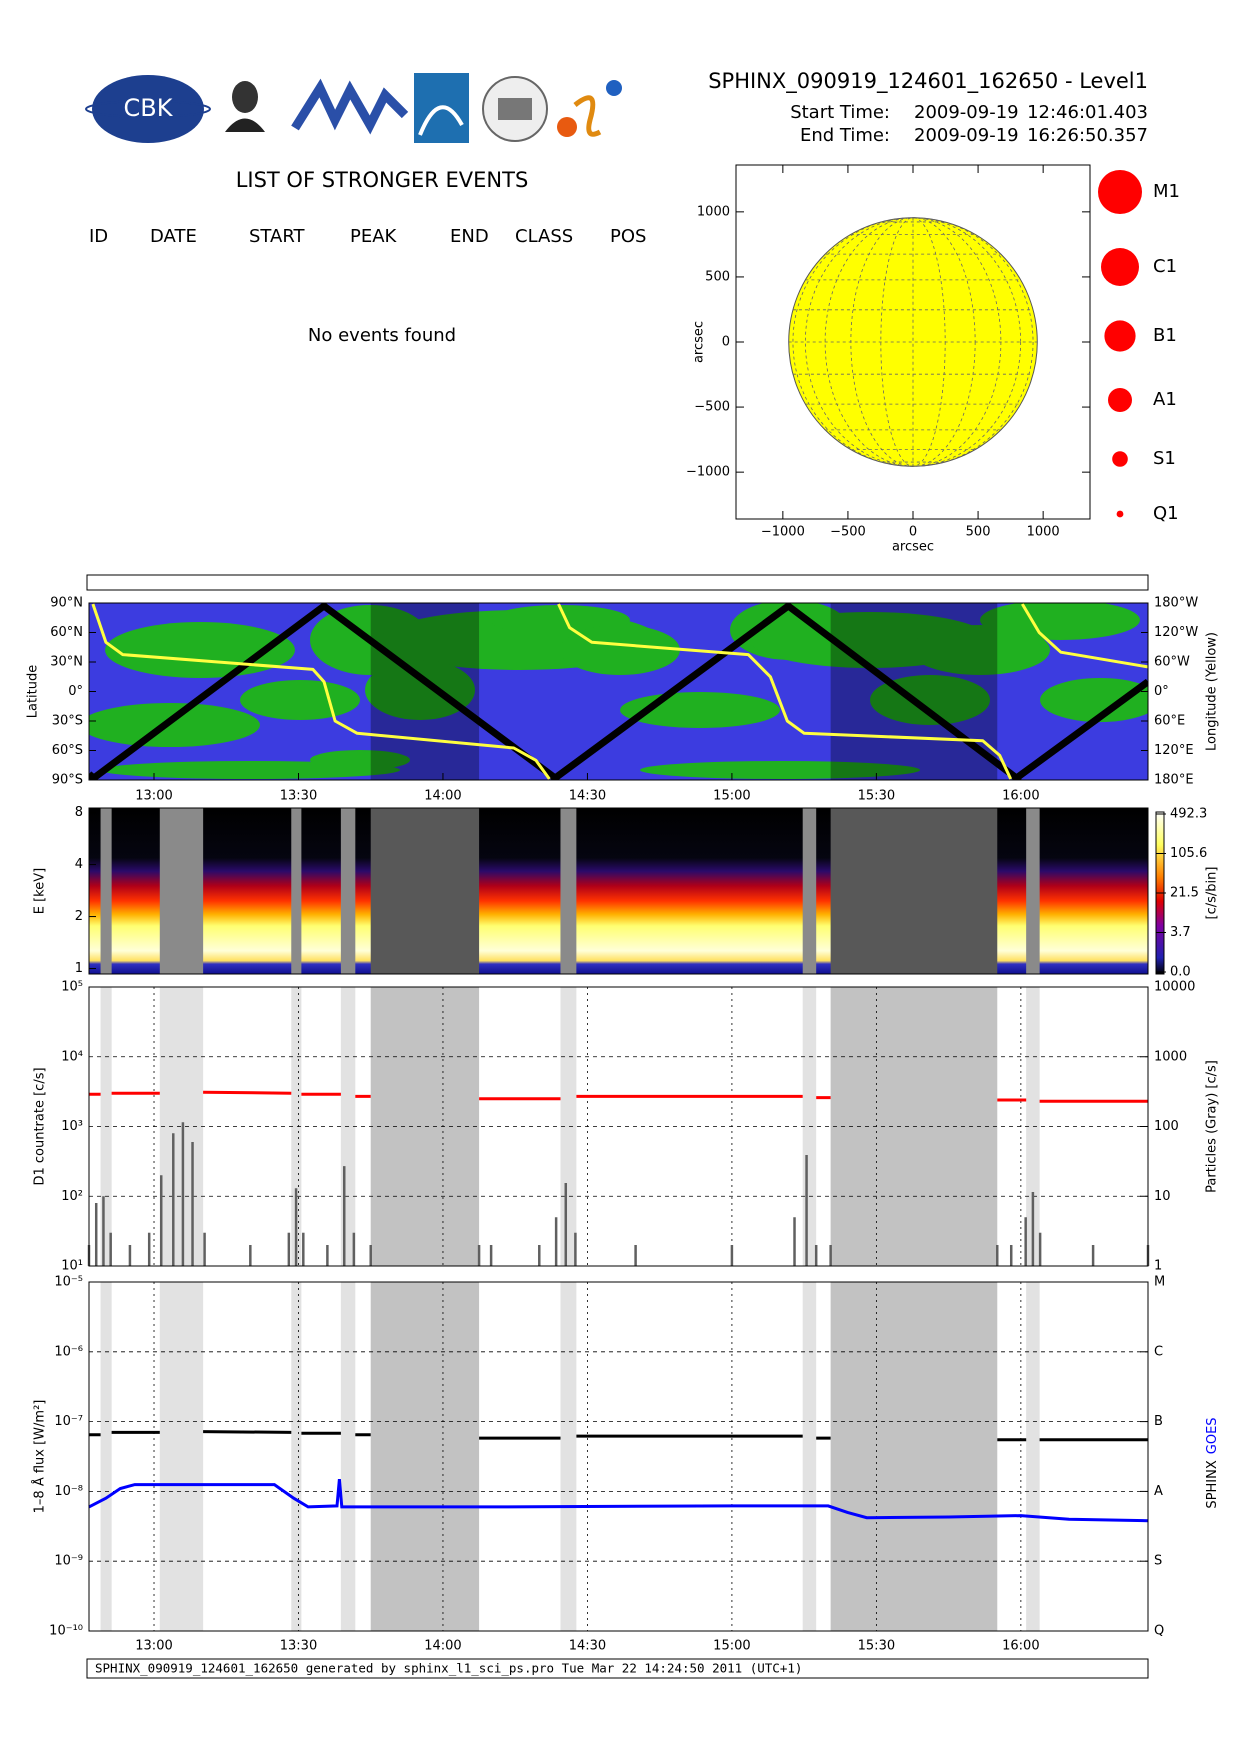  I want to click on logo-text: CBK, so click(149, 108).